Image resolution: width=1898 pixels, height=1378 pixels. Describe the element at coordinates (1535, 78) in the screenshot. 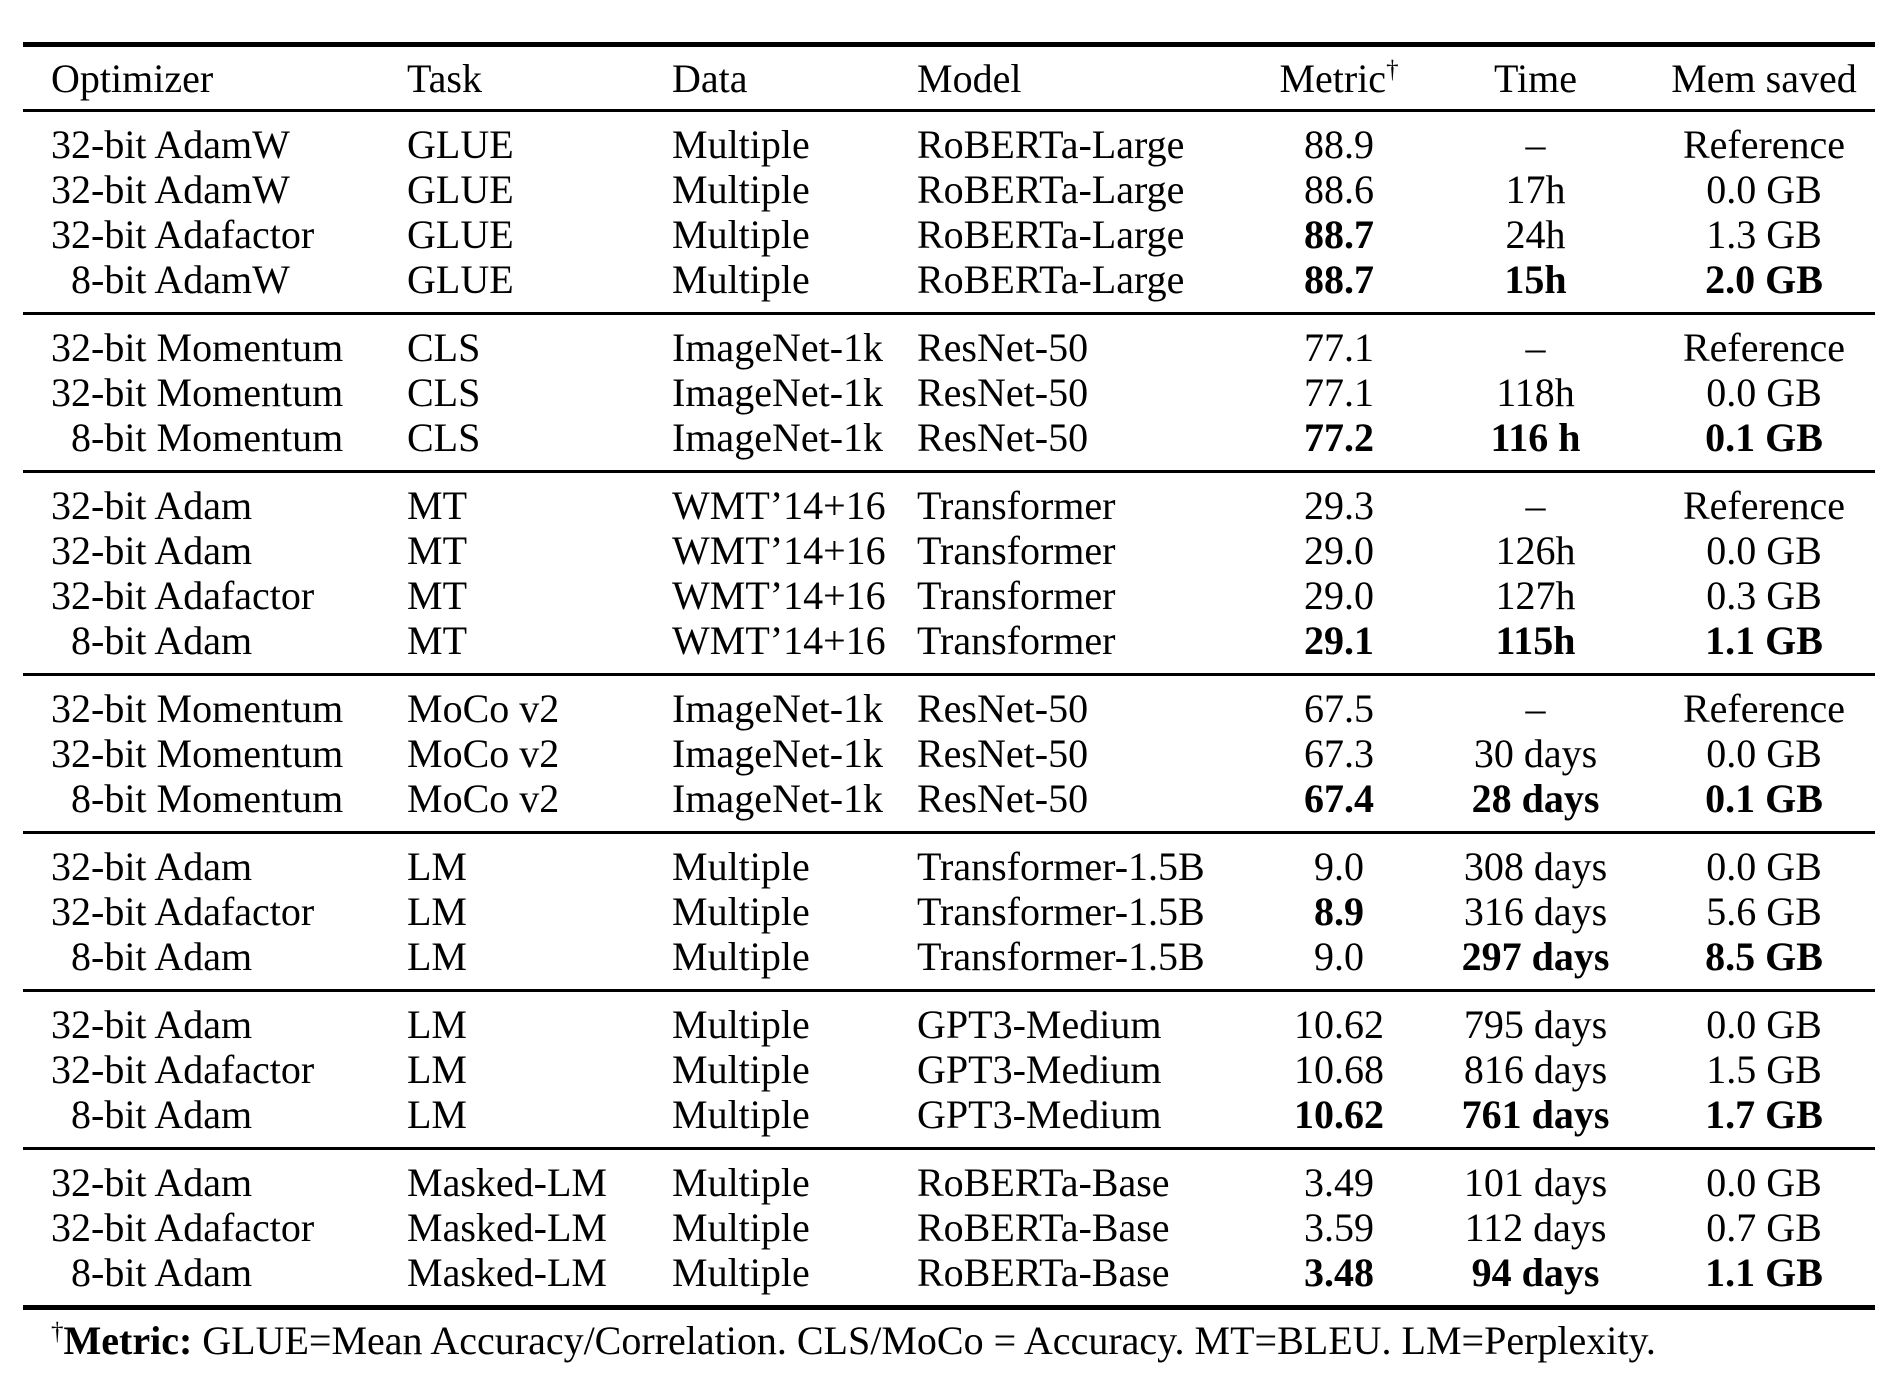

I see `col-header-time: Time` at that location.